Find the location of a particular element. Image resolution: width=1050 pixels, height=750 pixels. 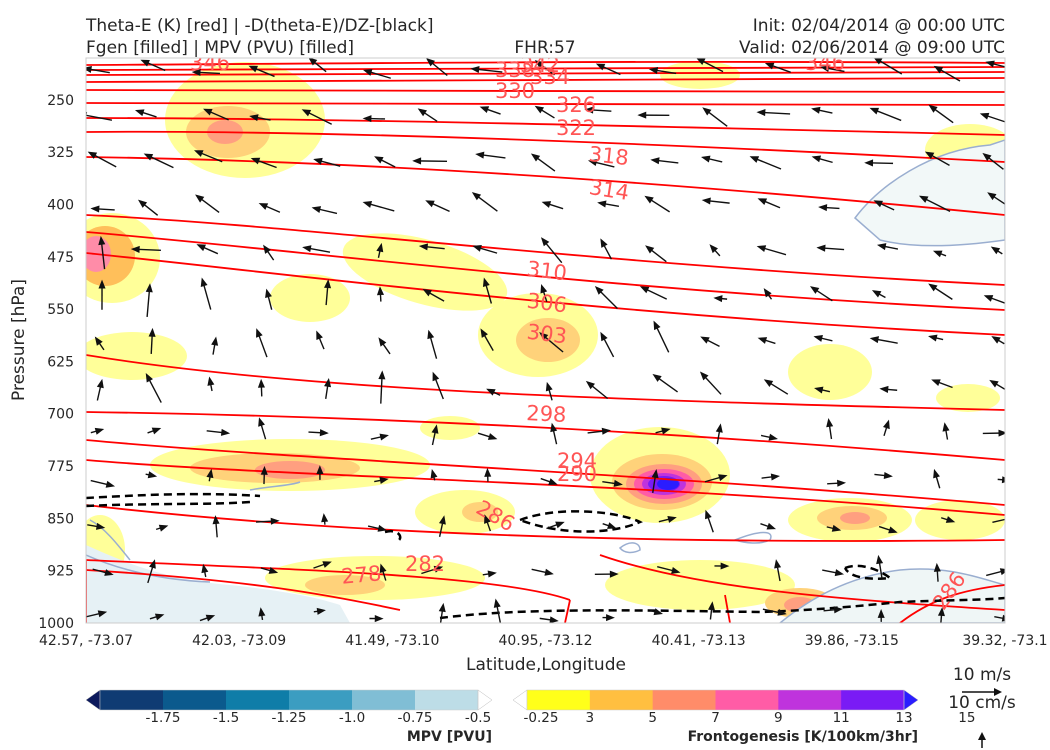

x-tick-label: 40.41, -73.13 is located at coordinates (699, 641).